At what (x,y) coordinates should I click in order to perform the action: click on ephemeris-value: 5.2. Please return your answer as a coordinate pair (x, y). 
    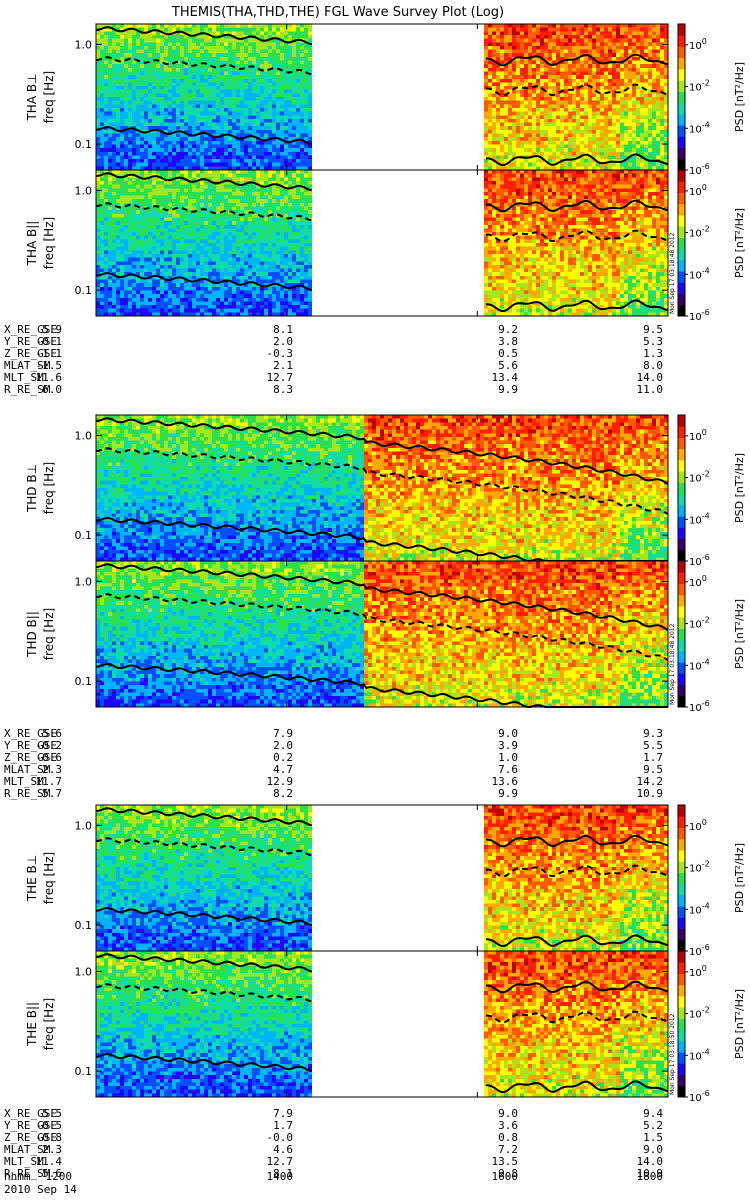
    Looking at the image, I should click on (653, 1125).